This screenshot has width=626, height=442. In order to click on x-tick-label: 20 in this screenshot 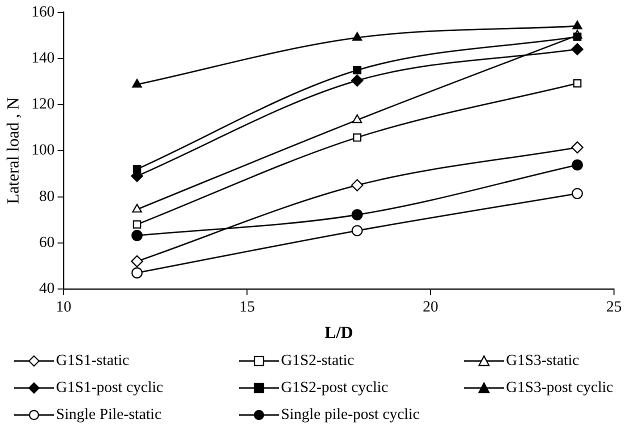, I will do `click(430, 307)`.